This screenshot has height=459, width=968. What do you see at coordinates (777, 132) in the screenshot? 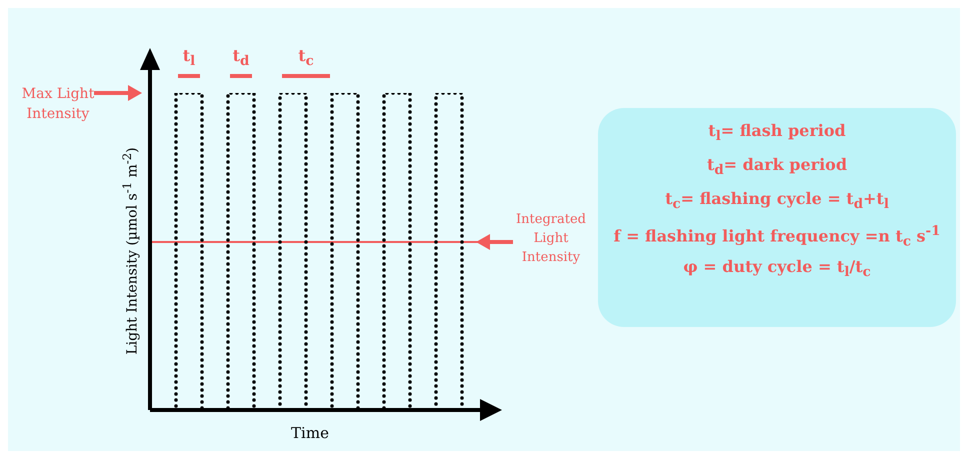
I see `text: t$_{l}$= flash period` at bounding box center [777, 132].